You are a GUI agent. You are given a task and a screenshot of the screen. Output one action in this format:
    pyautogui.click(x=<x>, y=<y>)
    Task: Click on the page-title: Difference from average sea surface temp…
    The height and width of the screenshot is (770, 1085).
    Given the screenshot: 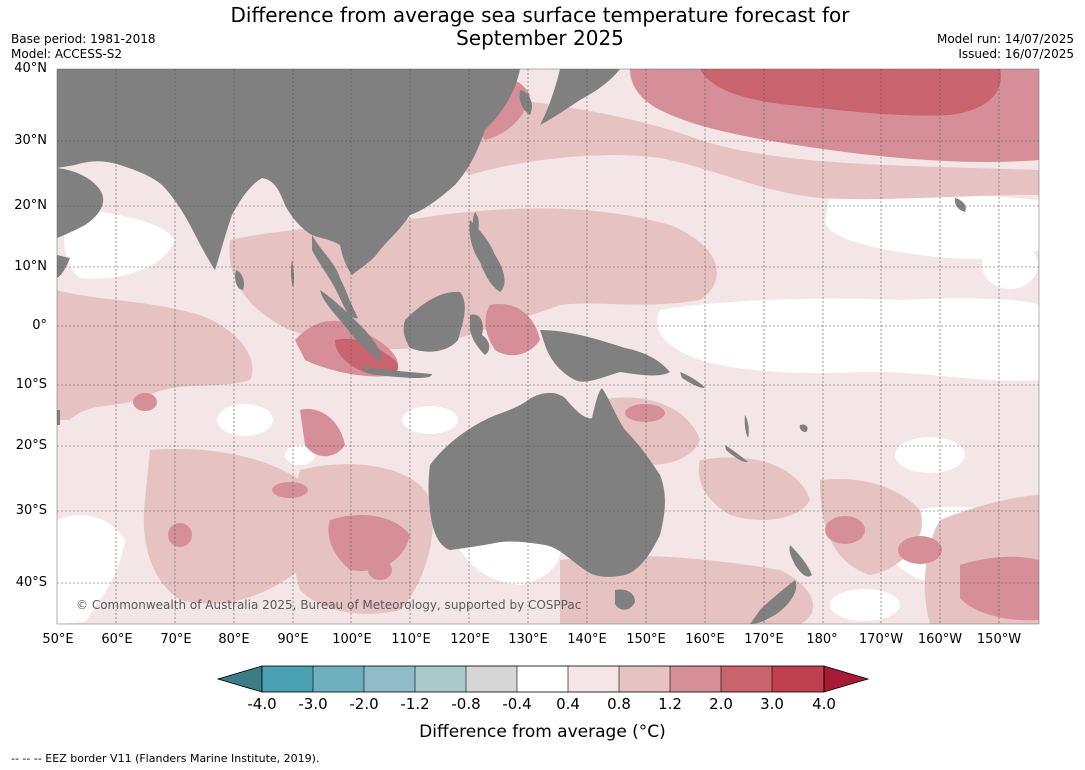 What is the action you would take?
    pyautogui.click(x=540, y=27)
    